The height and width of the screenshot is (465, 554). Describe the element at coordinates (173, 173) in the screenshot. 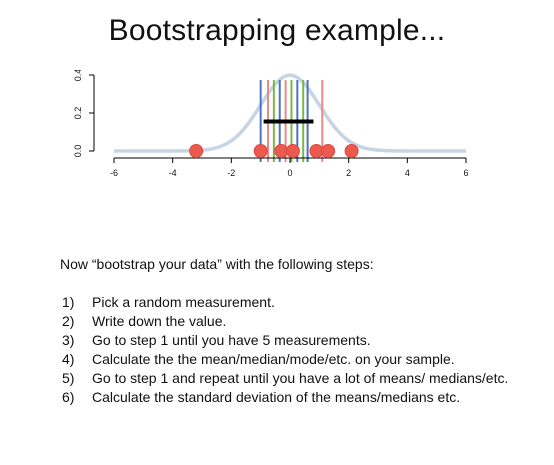

I see `x-tick-label: -4` at that location.